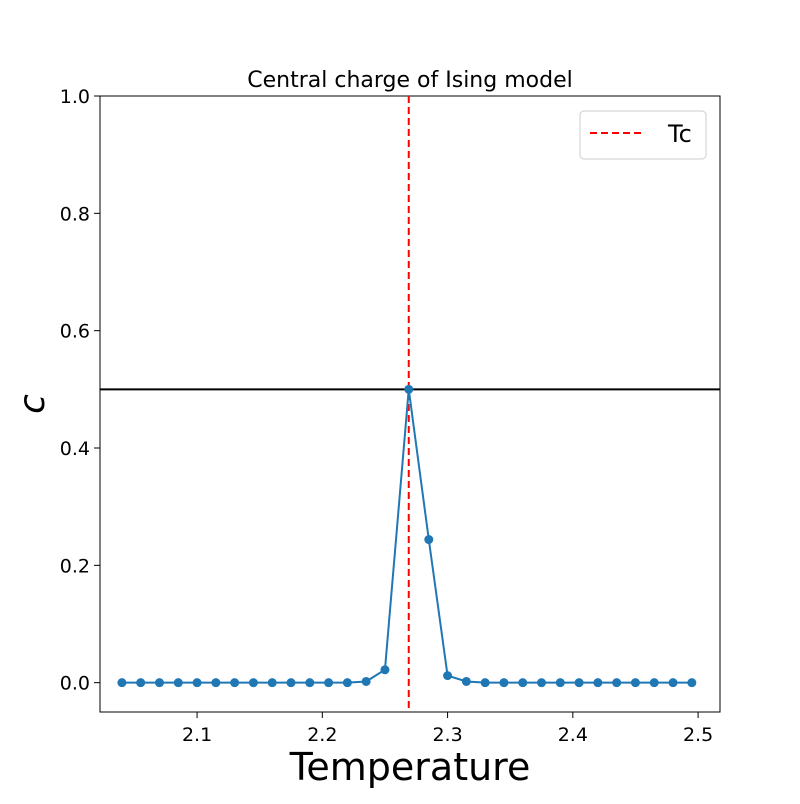 The width and height of the screenshot is (800, 804). What do you see at coordinates (679, 134) in the screenshot?
I see `legend-label: Tc` at bounding box center [679, 134].